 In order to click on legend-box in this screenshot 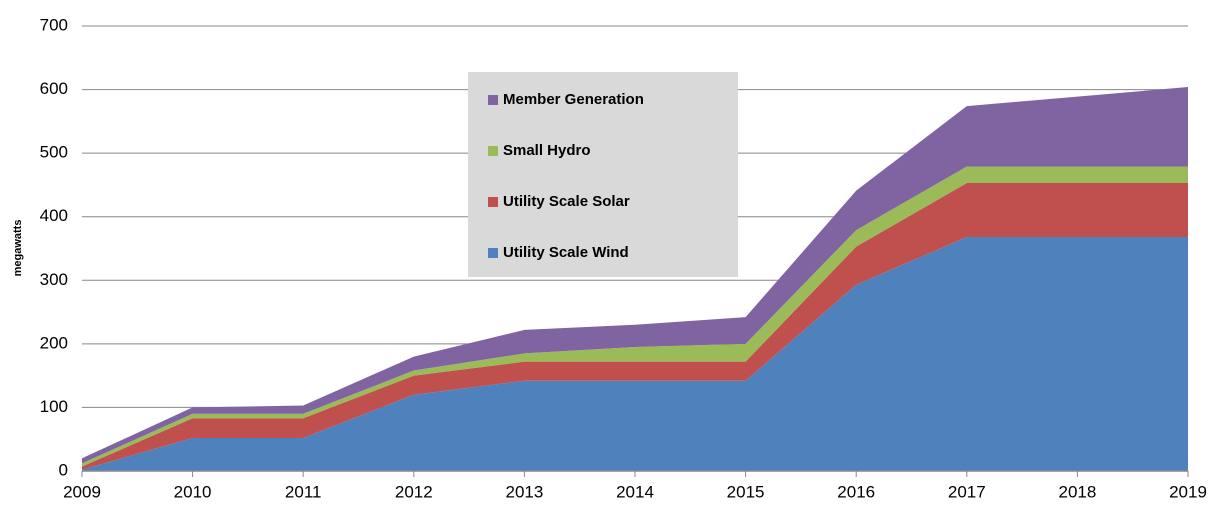, I will do `click(603, 174)`.